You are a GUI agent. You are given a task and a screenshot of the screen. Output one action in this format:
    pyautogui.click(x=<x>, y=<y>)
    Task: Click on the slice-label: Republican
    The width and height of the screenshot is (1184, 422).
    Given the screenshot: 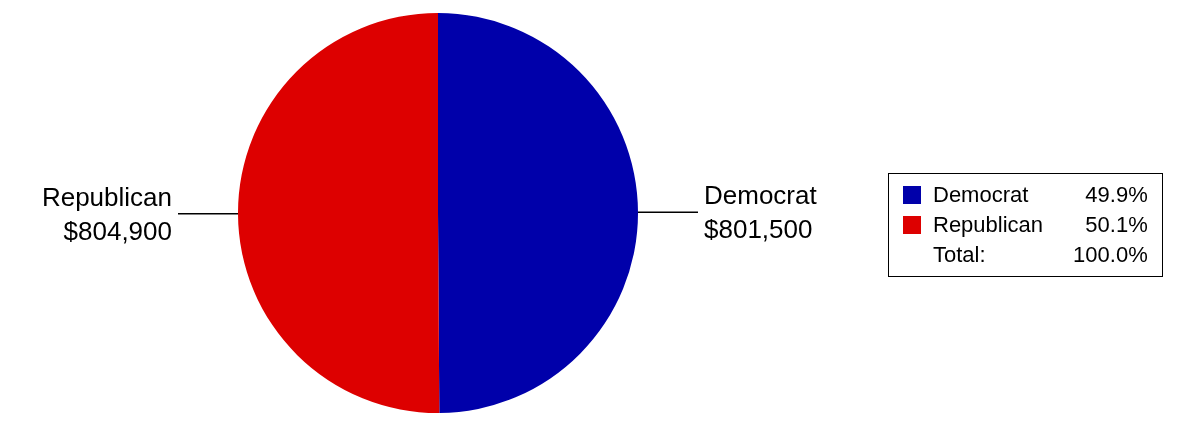 What is the action you would take?
    pyautogui.click(x=106, y=196)
    